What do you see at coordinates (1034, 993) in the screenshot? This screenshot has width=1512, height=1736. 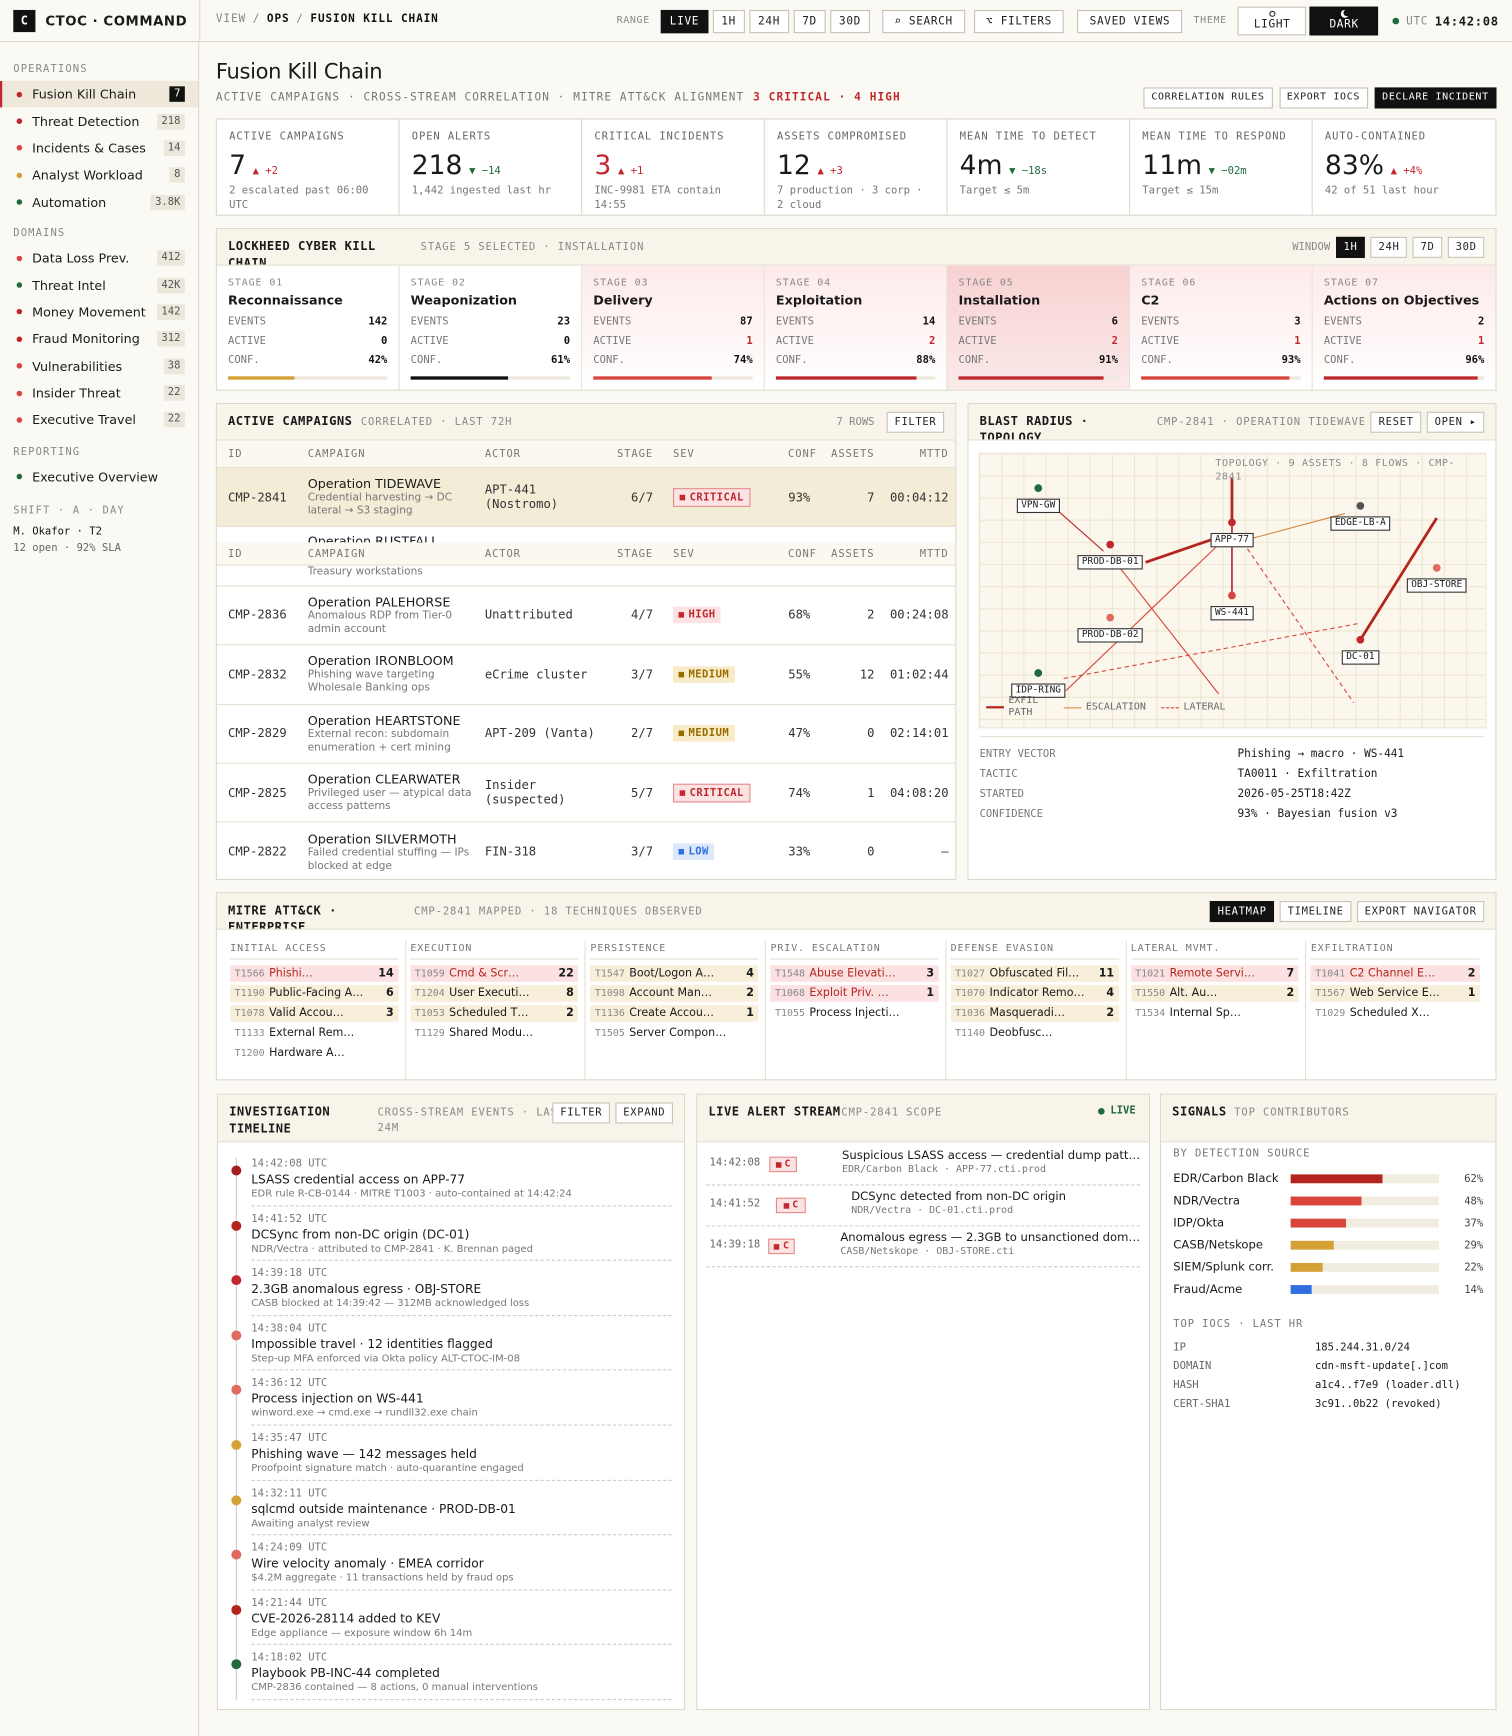 I see `technique: T1070 Indicator Remo… 4` at bounding box center [1034, 993].